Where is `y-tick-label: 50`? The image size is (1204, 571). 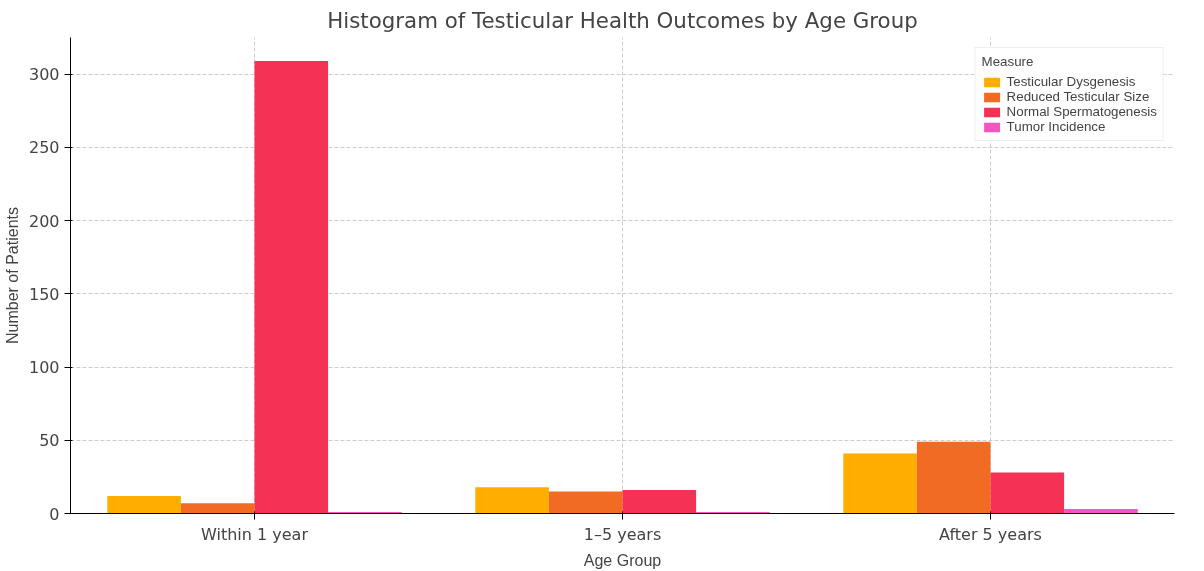 y-tick-label: 50 is located at coordinates (49, 441).